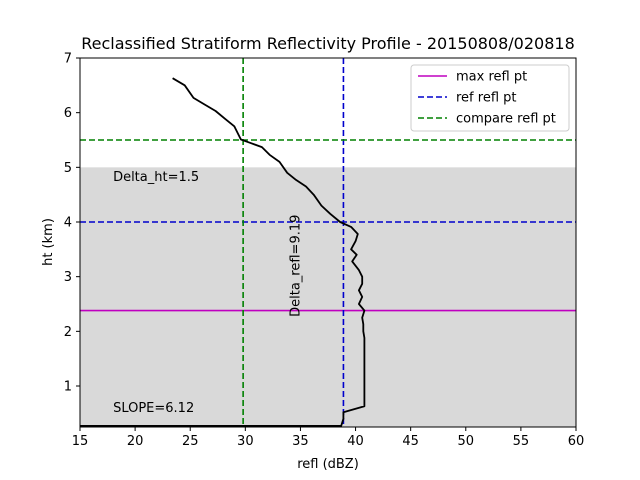 This screenshot has width=640, height=480. What do you see at coordinates (68, 113) in the screenshot?
I see `y-tick-label: 6` at bounding box center [68, 113].